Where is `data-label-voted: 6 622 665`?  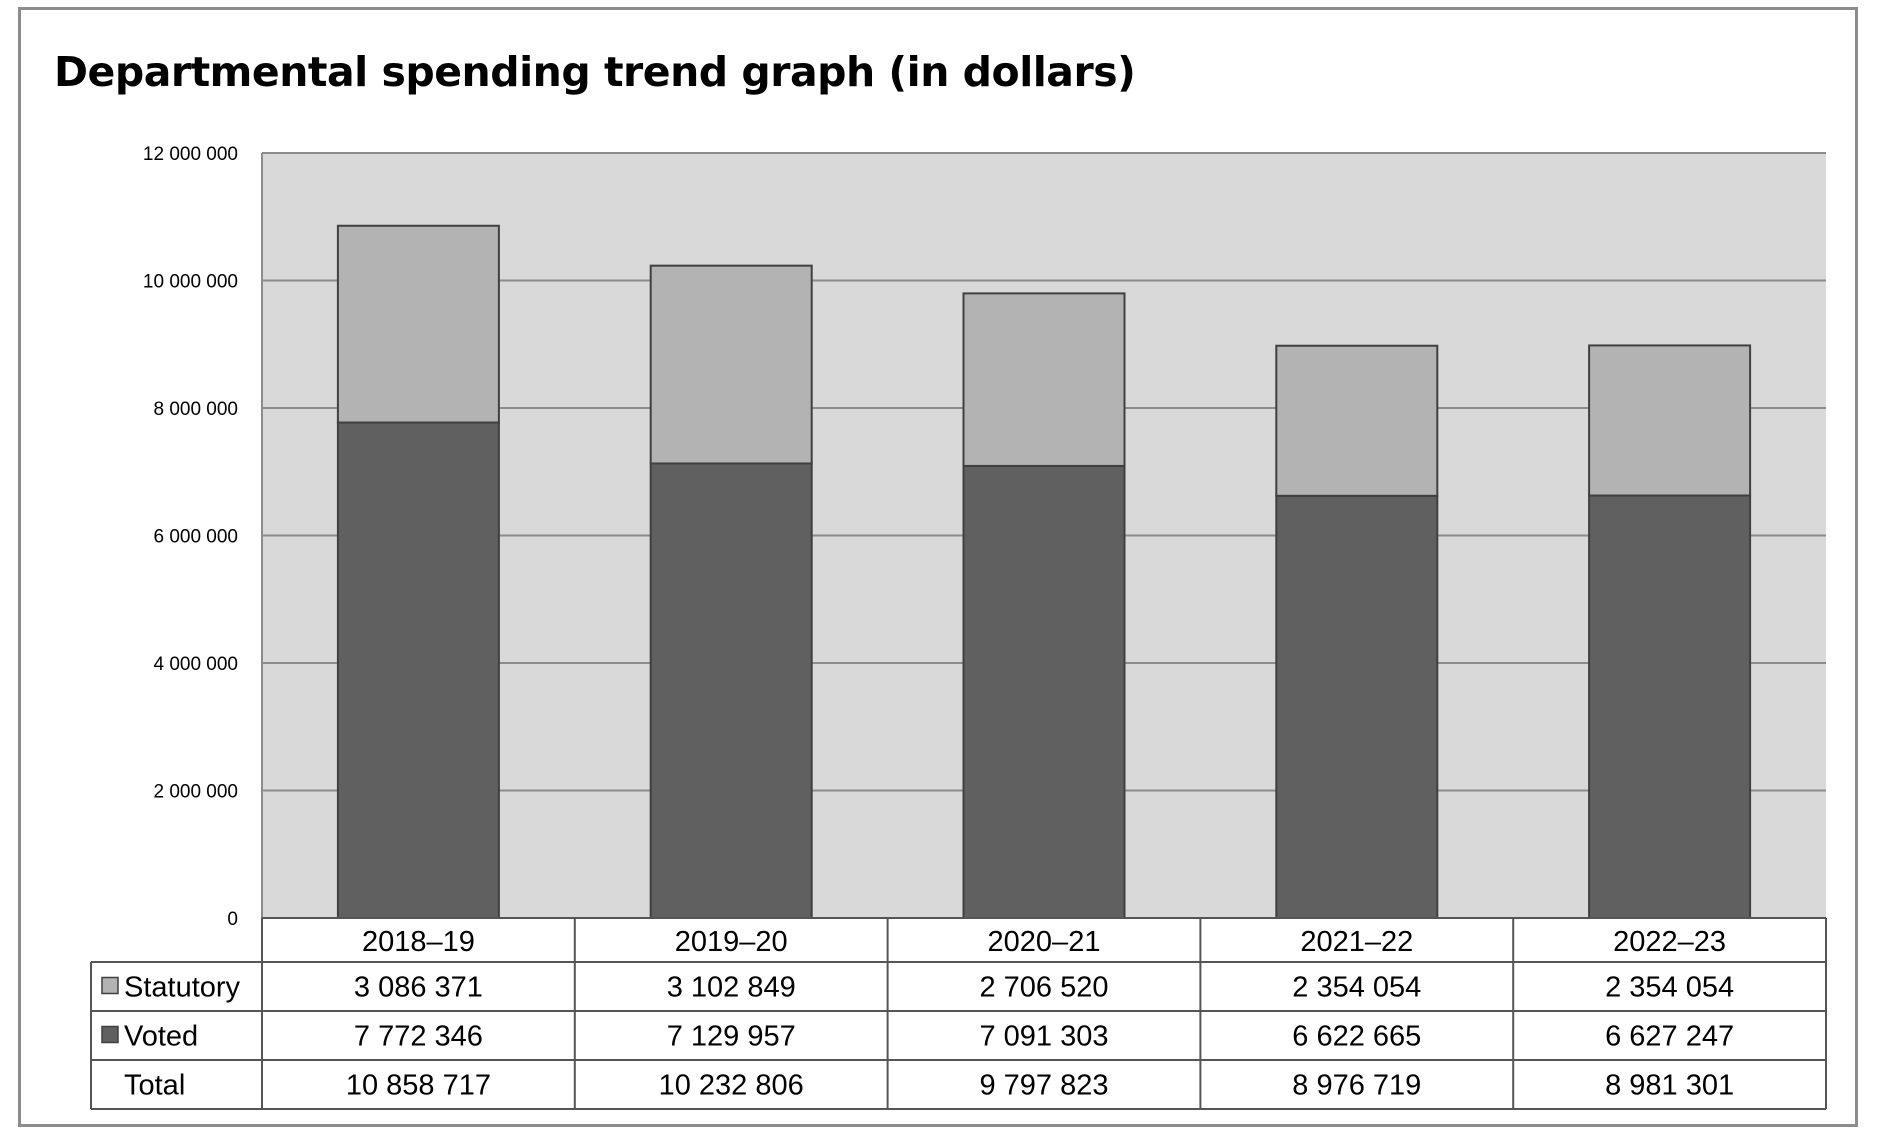 data-label-voted: 6 622 665 is located at coordinates (1356, 1037).